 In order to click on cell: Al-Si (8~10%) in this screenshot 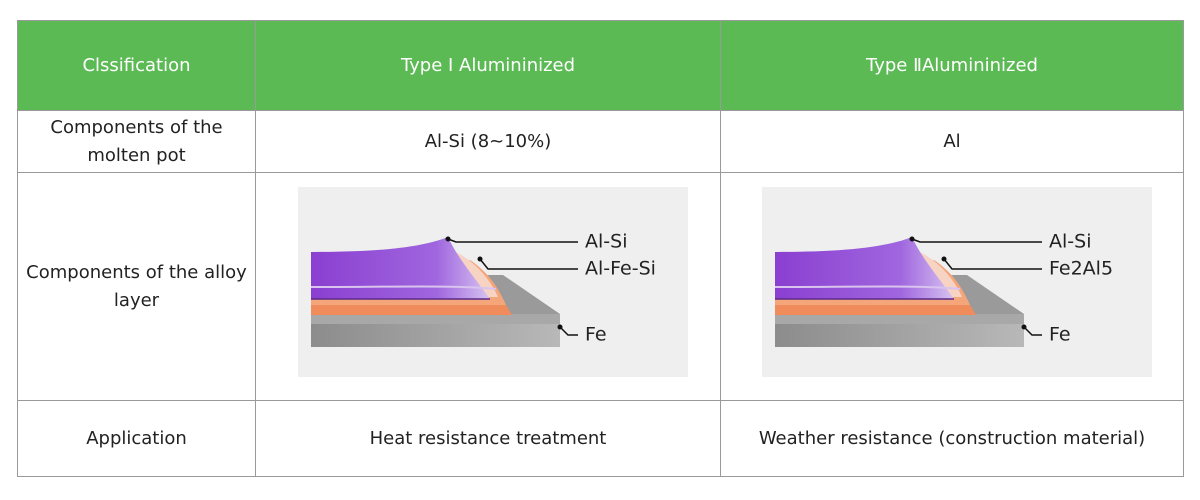, I will do `click(488, 141)`.